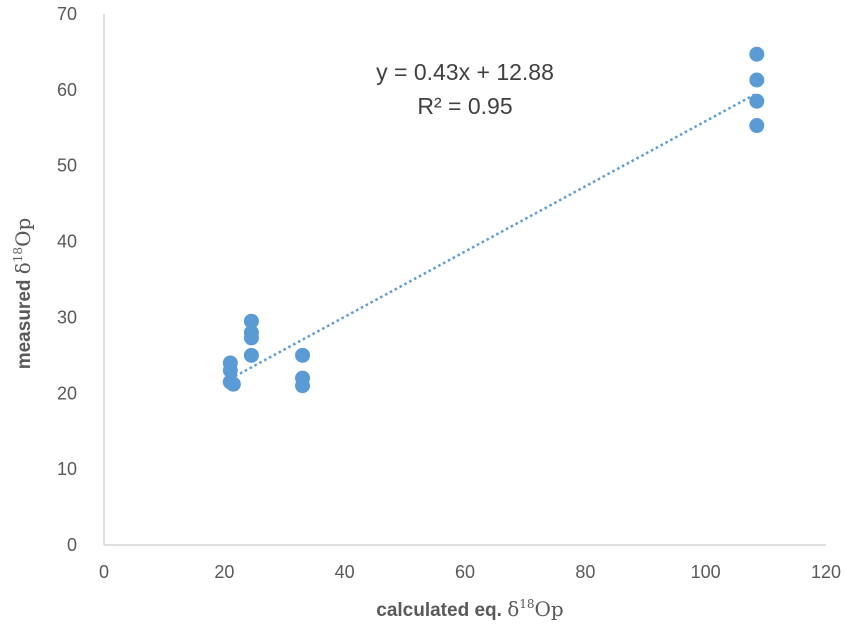  Describe the element at coordinates (67, 317) in the screenshot. I see `y-tick-label: 30` at that location.